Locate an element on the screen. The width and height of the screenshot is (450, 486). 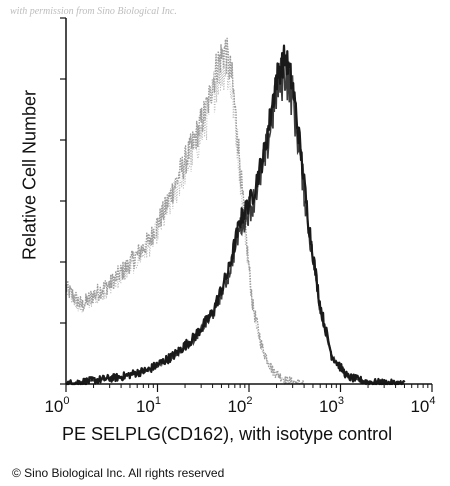
x-axis-label: PE SELPLG(CD162), with isotype control is located at coordinates (227, 434).